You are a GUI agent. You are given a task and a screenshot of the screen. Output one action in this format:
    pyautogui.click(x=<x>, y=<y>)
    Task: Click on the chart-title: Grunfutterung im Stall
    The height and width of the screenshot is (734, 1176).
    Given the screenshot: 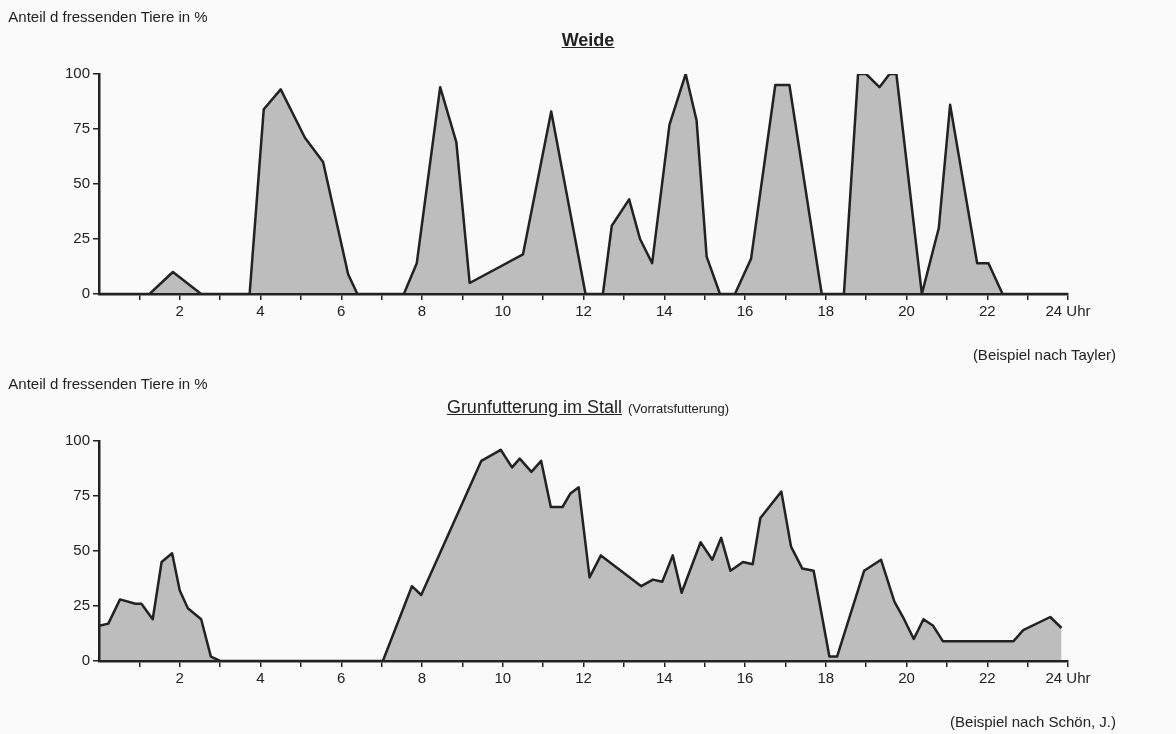 What is the action you would take?
    pyautogui.click(x=534, y=407)
    